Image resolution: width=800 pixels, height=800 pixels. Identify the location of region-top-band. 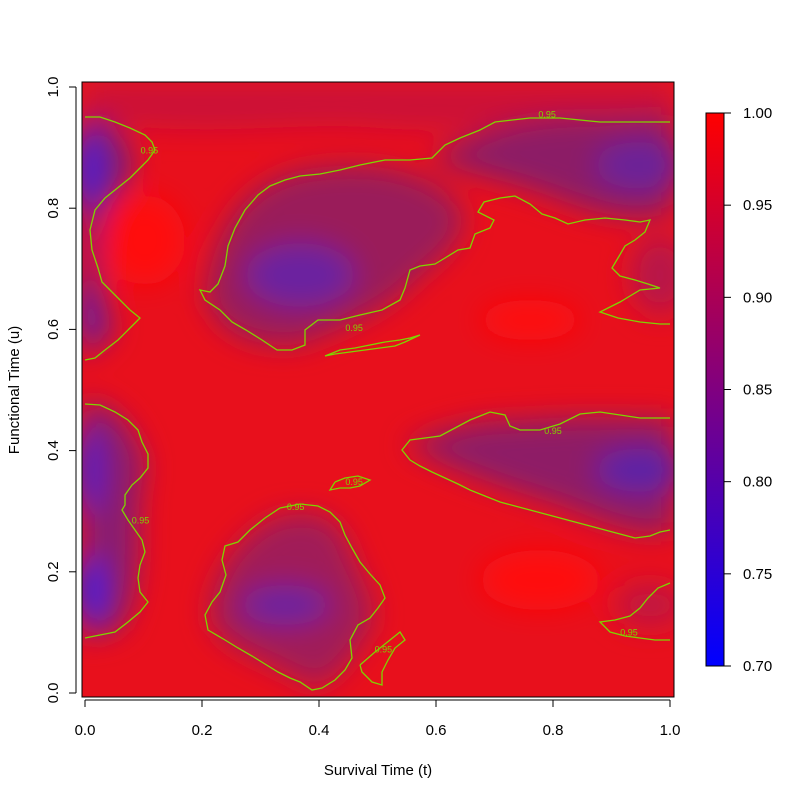
(378, 106).